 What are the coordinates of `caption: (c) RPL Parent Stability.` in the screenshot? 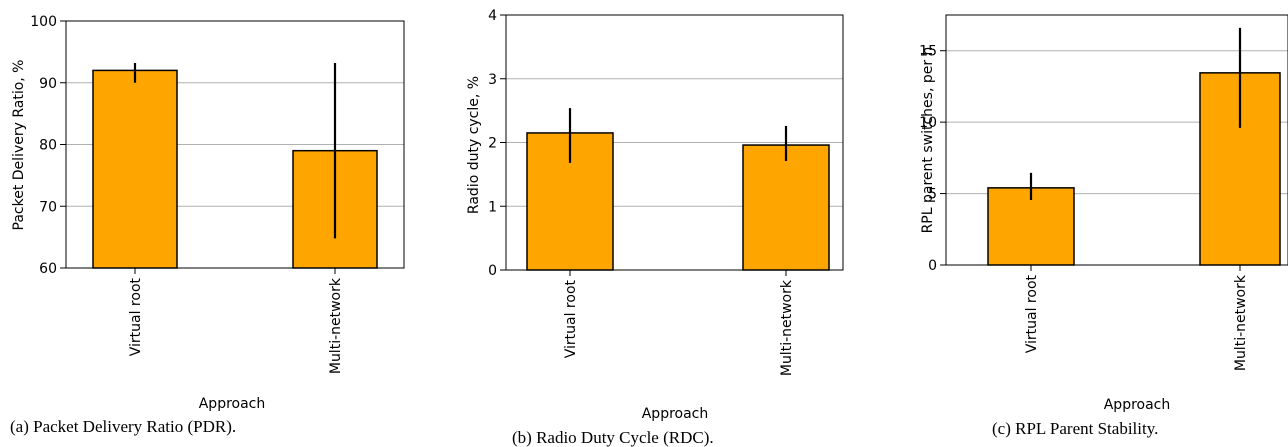 It's located at (1075, 428).